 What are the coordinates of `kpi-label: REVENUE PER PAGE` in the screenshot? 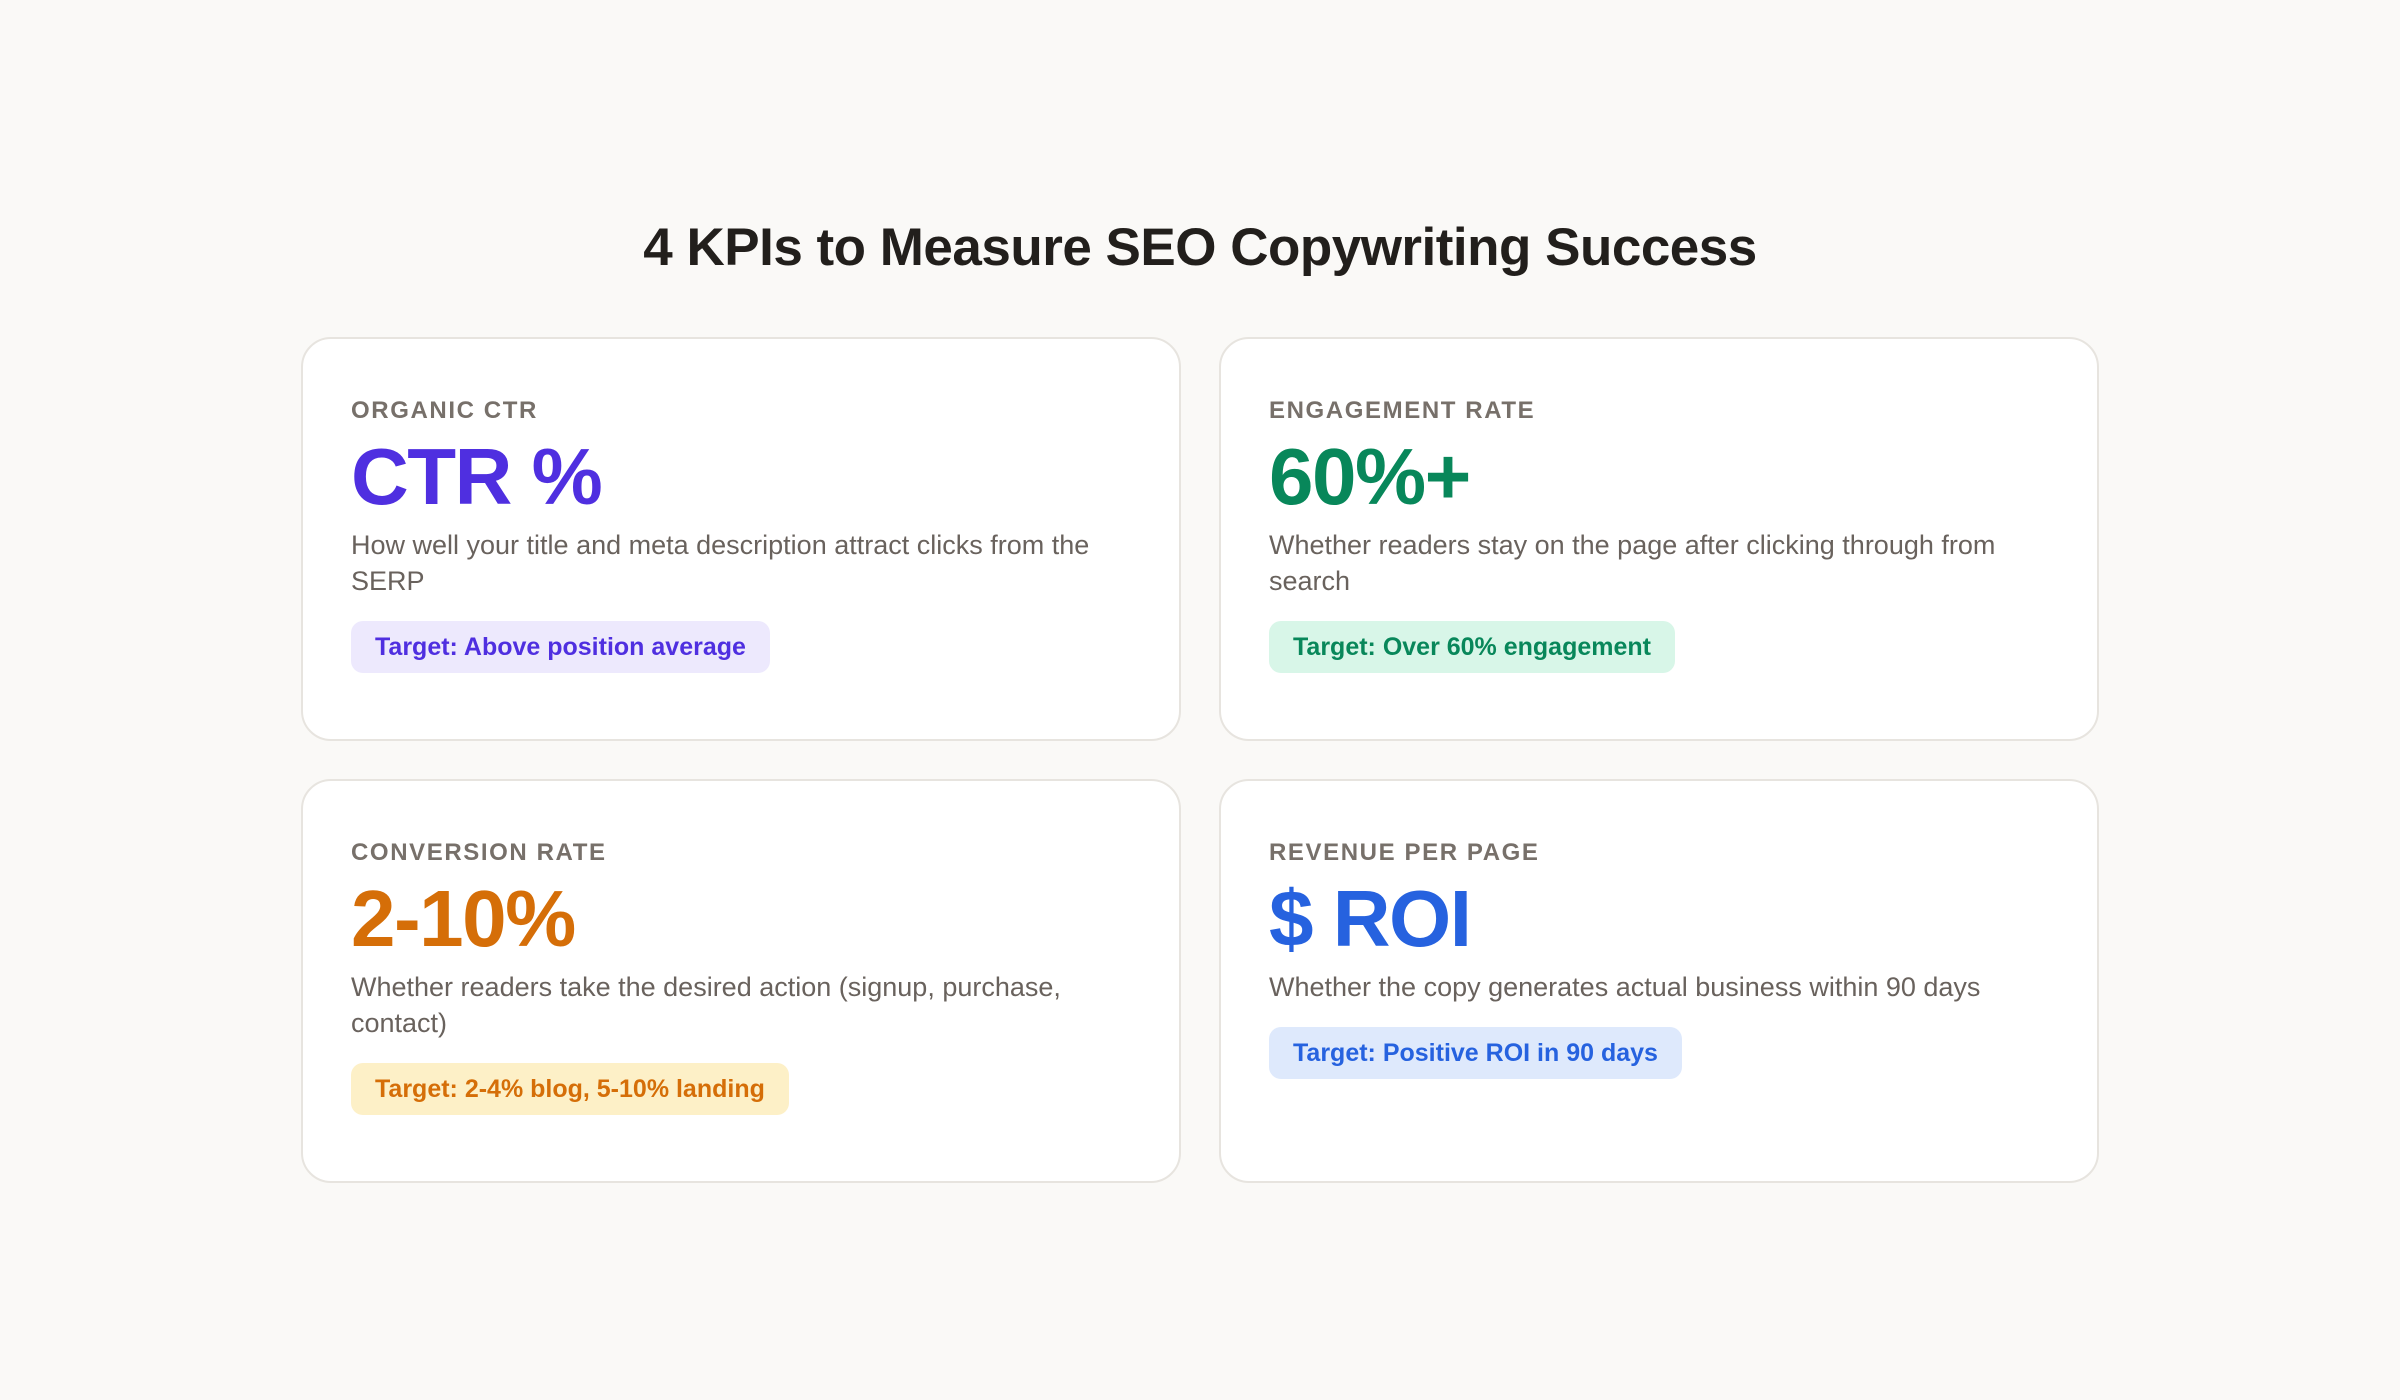 It's located at (1404, 852).